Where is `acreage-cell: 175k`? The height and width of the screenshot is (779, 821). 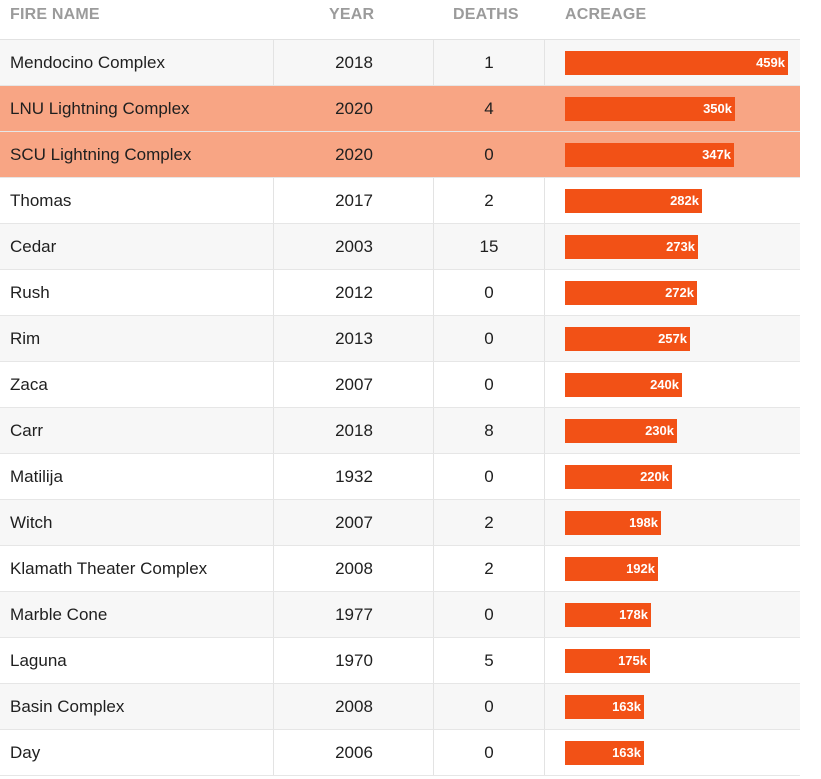 acreage-cell: 175k is located at coordinates (672, 660).